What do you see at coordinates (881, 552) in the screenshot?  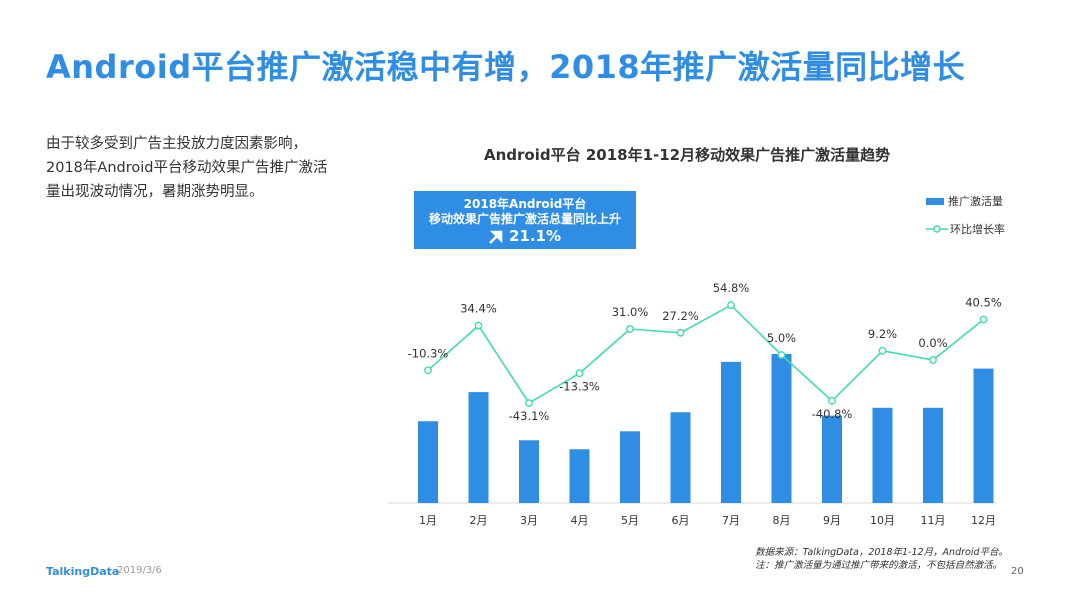 I see `source-line: 数据来源：TalkingData，2018年1-12月，Android平台。` at bounding box center [881, 552].